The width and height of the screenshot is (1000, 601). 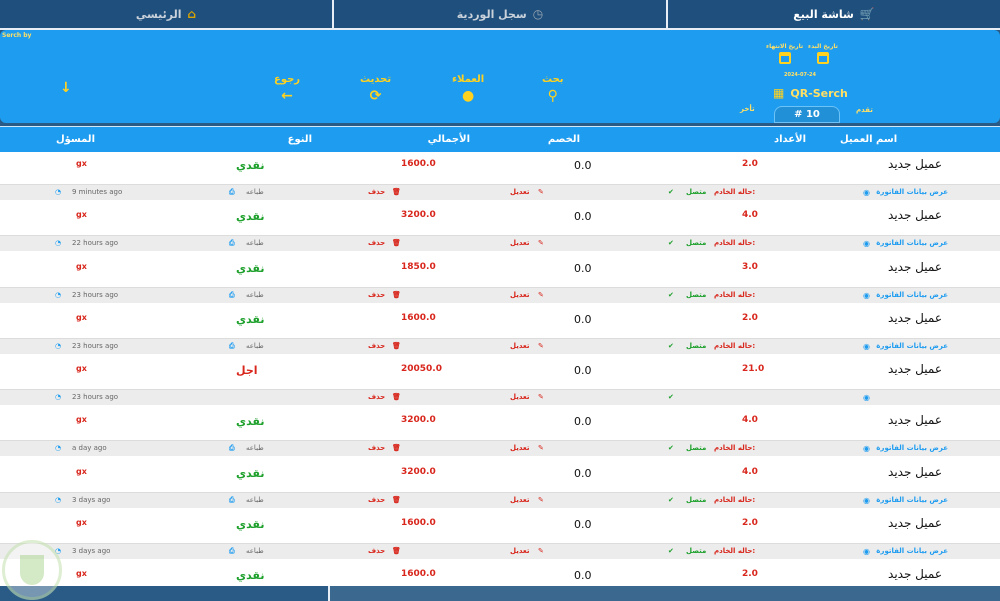 What do you see at coordinates (583, 576) in the screenshot?
I see `discount-value: 0.0` at bounding box center [583, 576].